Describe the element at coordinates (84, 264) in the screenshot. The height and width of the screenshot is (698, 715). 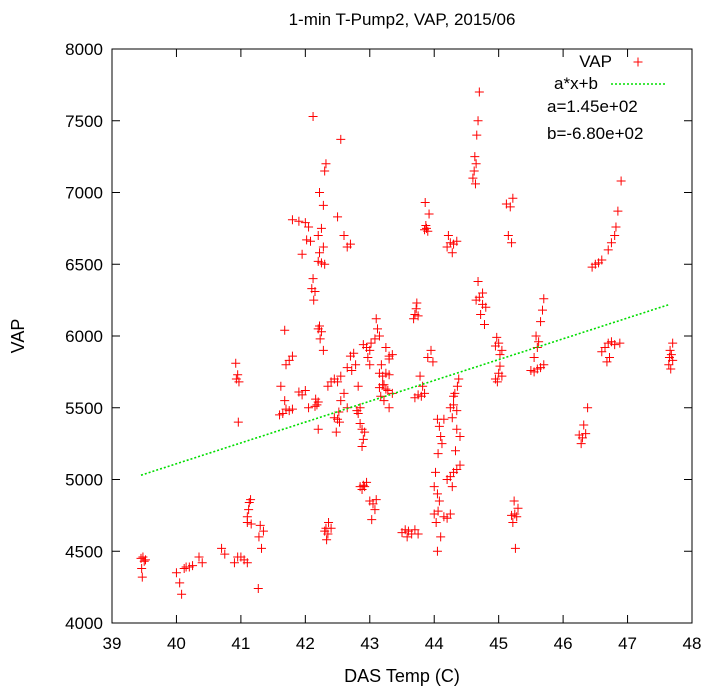
I see `y-tick-label: 6500` at that location.